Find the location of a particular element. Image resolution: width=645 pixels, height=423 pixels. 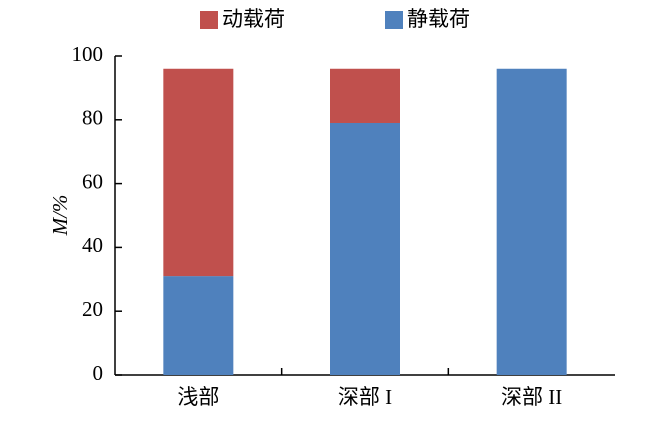

x-tick-label: 浅部 is located at coordinates (198, 397).